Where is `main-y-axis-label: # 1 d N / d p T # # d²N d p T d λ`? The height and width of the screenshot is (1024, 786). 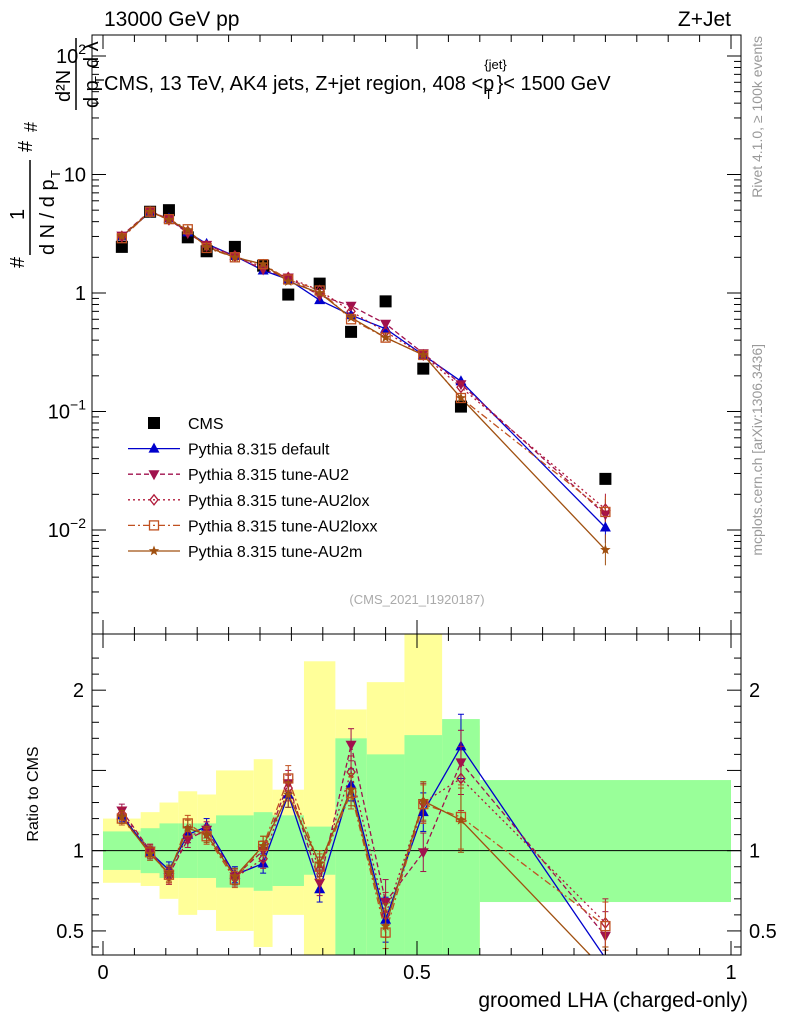
main-y-axis-label: # 1 d N / d p T # # d²N d p T d λ is located at coordinates (57, 153).